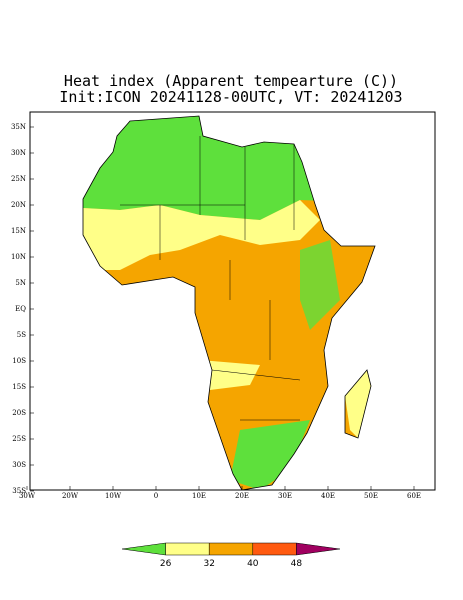  What do you see at coordinates (70, 496) in the screenshot?
I see `lon-label: 20W` at bounding box center [70, 496].